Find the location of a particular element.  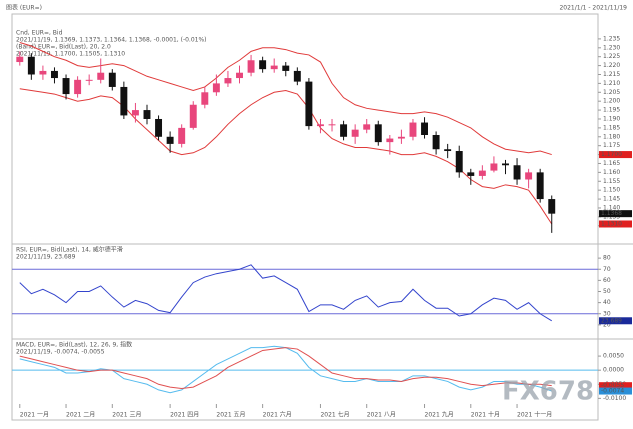

y-tick-label: 1.235 is located at coordinates (611, 38).